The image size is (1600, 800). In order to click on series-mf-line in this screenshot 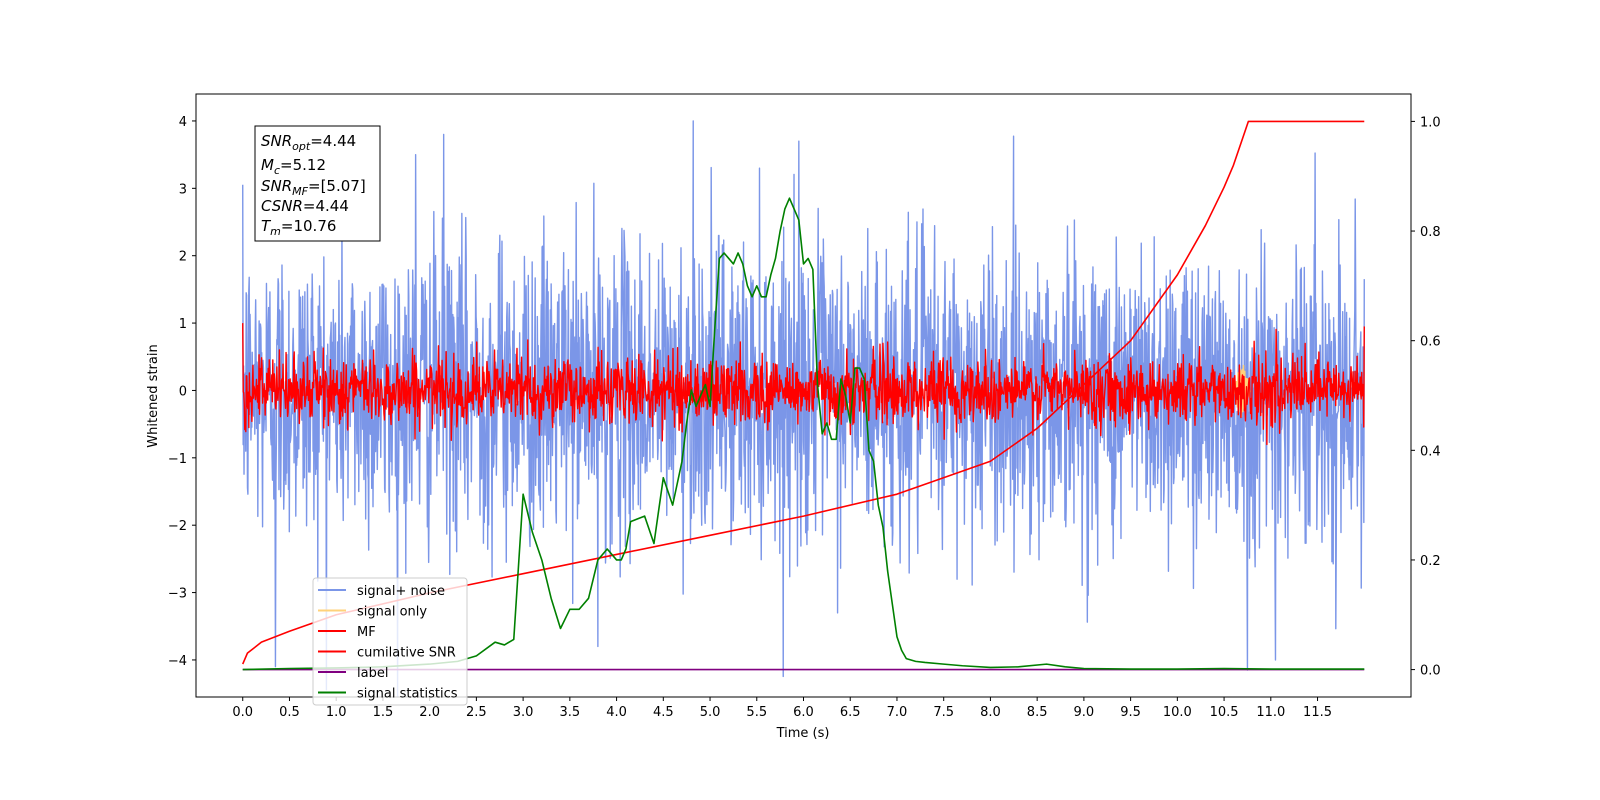, I will do `click(803, 384)`.